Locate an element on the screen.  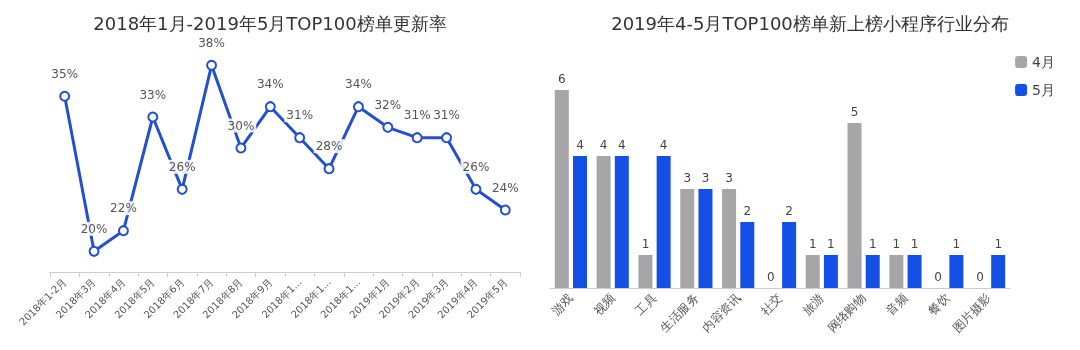
data-label: 38% is located at coordinates (211, 42).